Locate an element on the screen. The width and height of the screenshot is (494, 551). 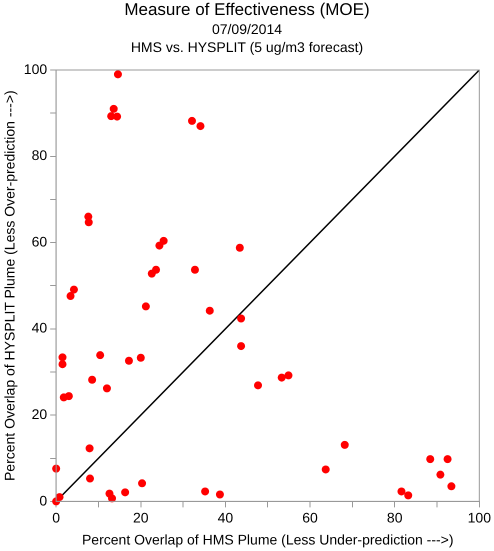
x-tick-label: 80 is located at coordinates (394, 518).